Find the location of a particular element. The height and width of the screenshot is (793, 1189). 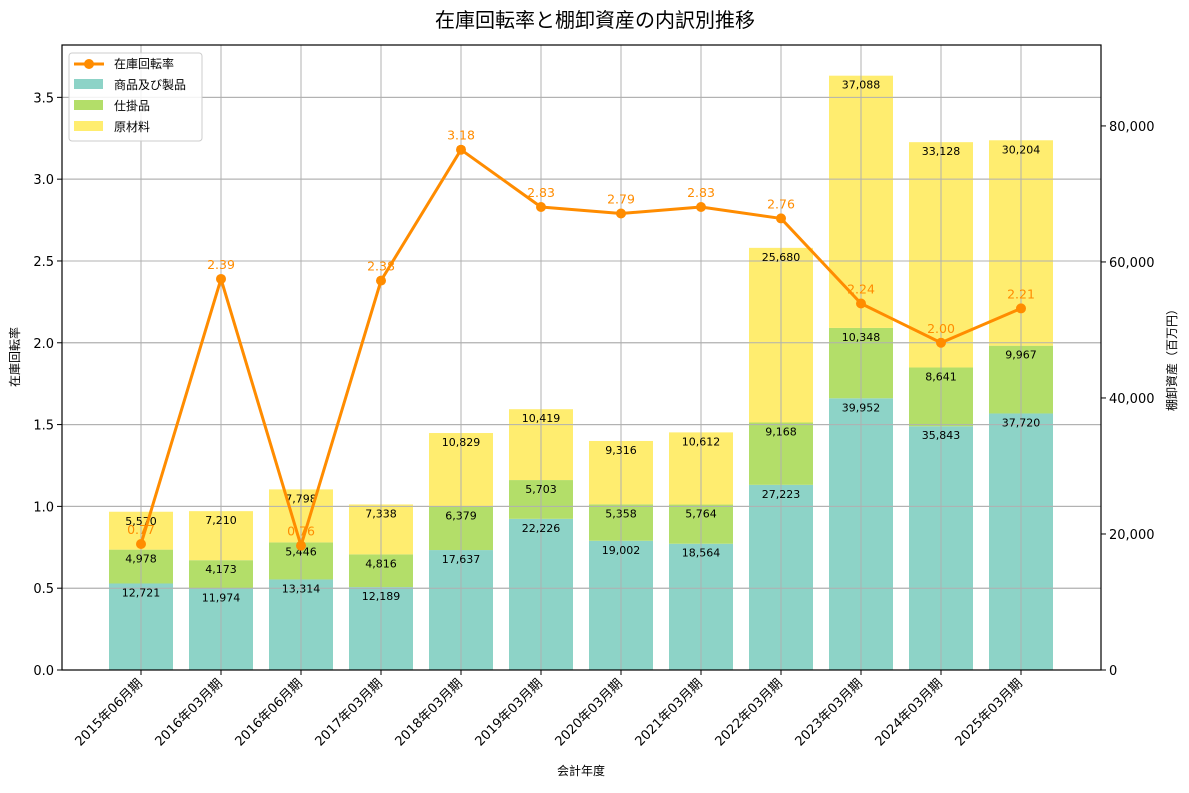

bar-value-label: 5,764 is located at coordinates (701, 514).